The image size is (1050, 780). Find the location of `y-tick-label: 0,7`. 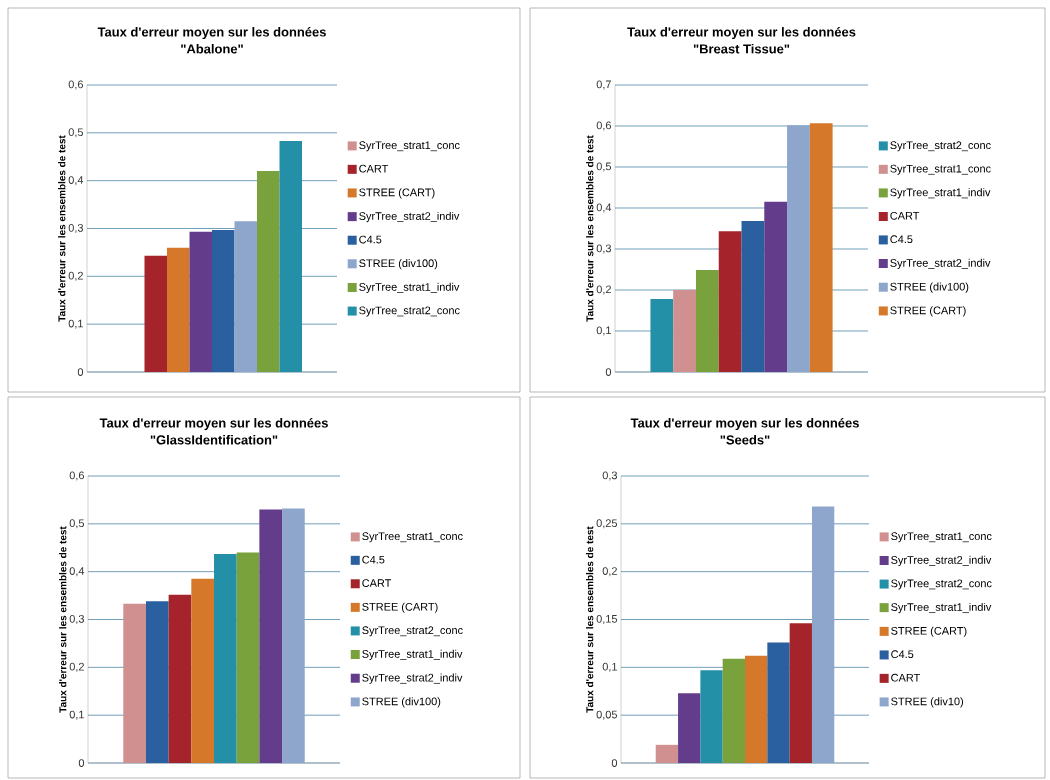

y-tick-label: 0,7 is located at coordinates (603, 85).